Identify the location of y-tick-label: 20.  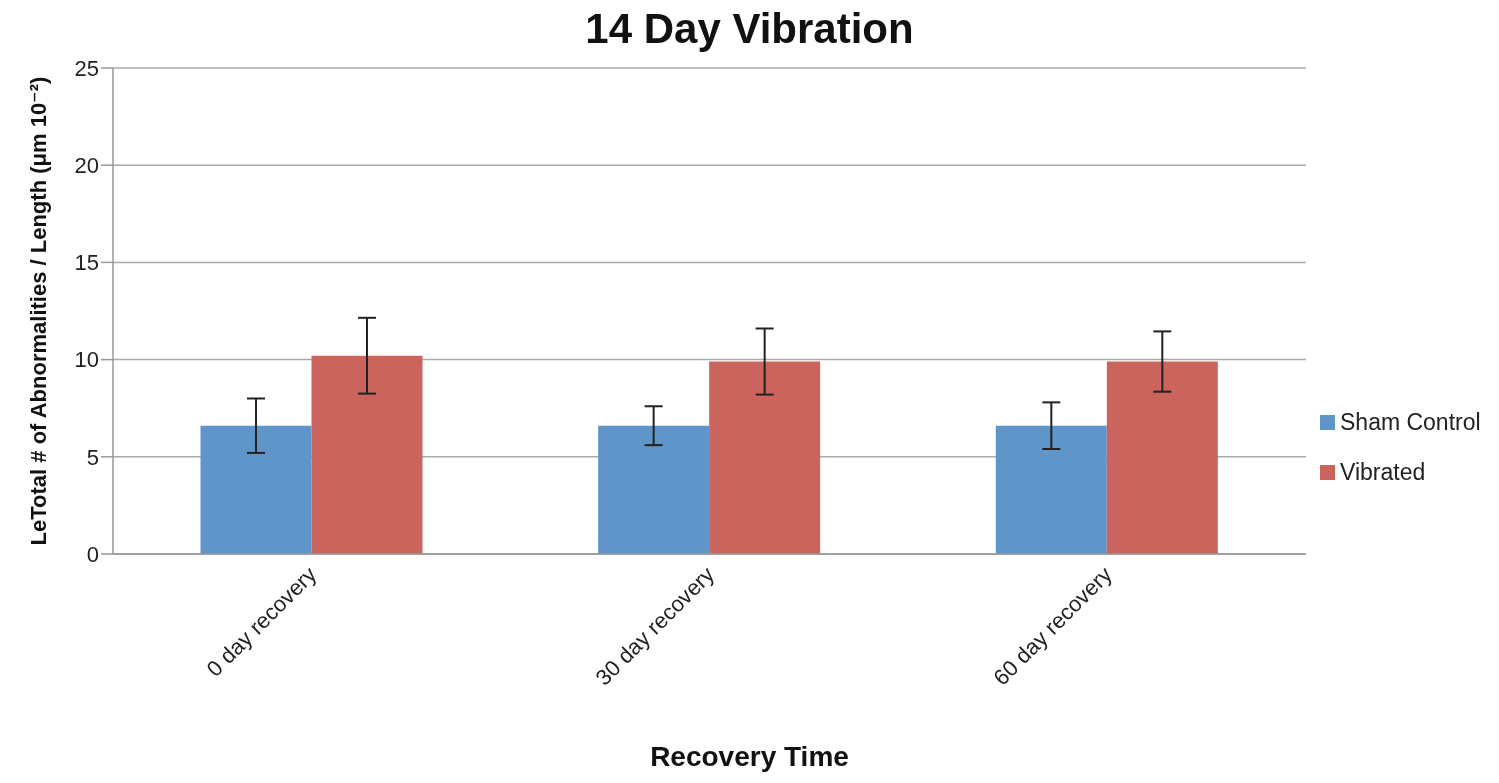
(86, 166).